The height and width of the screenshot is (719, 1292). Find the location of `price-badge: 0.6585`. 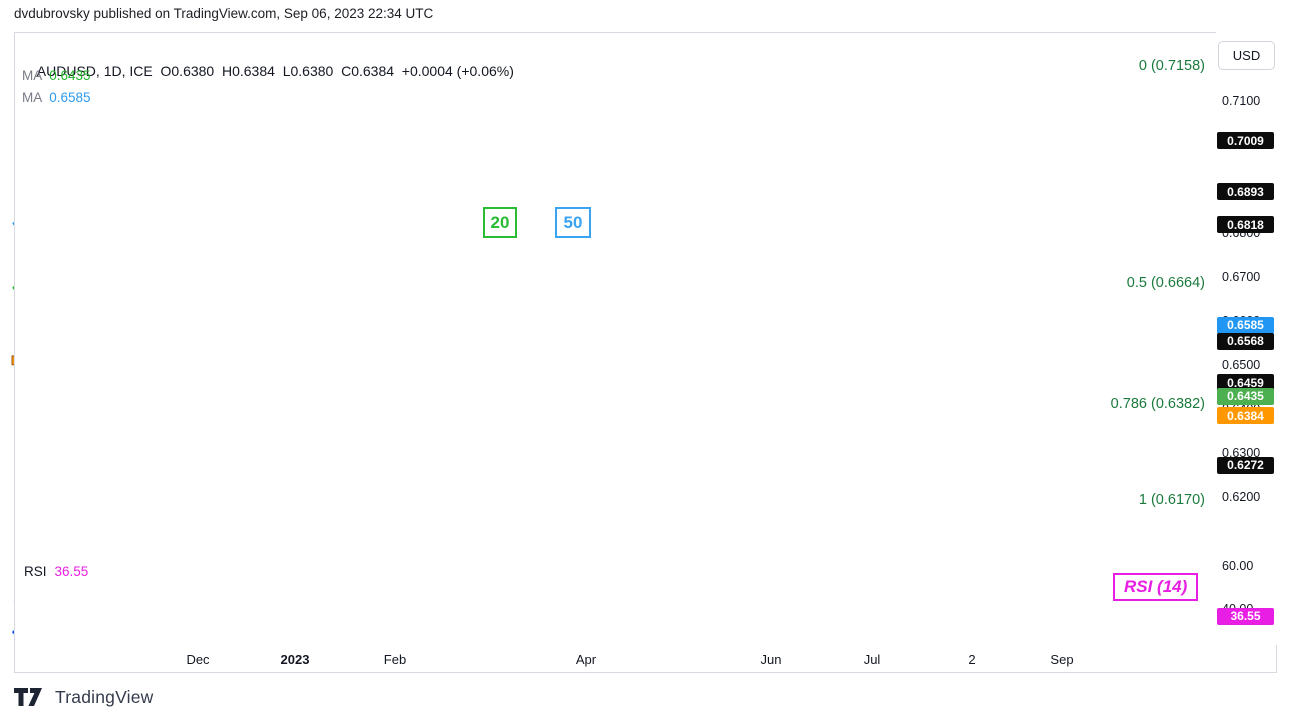

price-badge: 0.6585 is located at coordinates (1245, 325).